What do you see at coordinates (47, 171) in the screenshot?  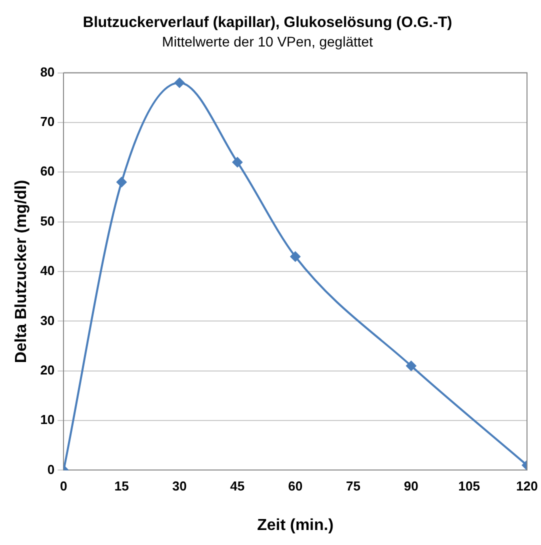 I see `y-tick-label: 60` at bounding box center [47, 171].